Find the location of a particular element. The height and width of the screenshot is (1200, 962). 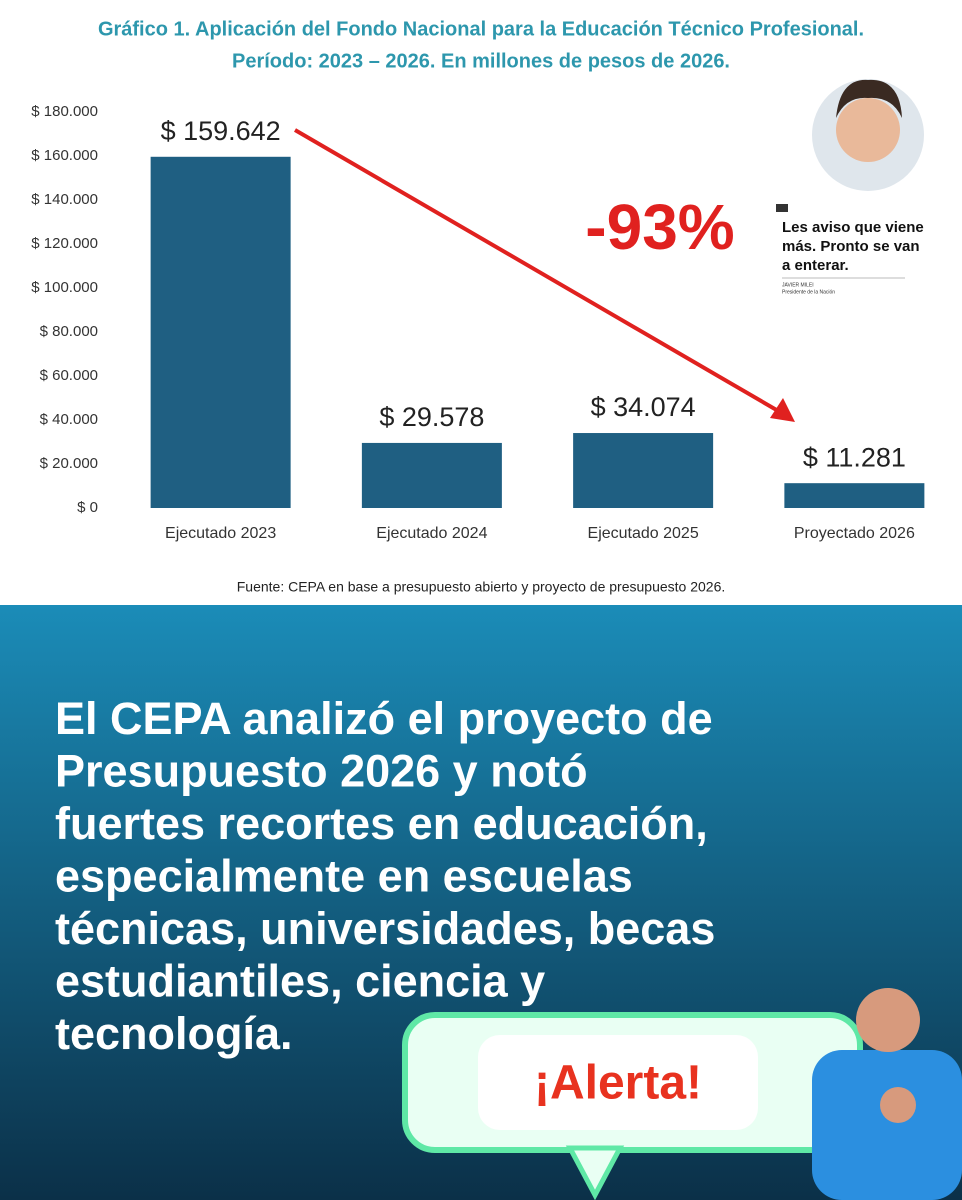

person-thumb is located at coordinates (898, 1105).